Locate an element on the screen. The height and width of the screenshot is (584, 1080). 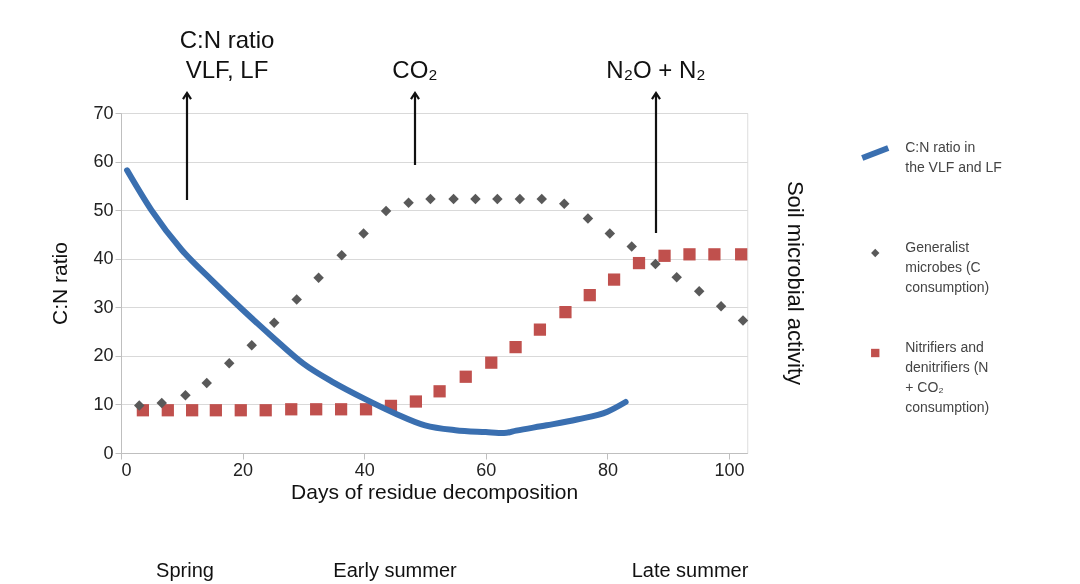
text: Spring is located at coordinates (185, 570).